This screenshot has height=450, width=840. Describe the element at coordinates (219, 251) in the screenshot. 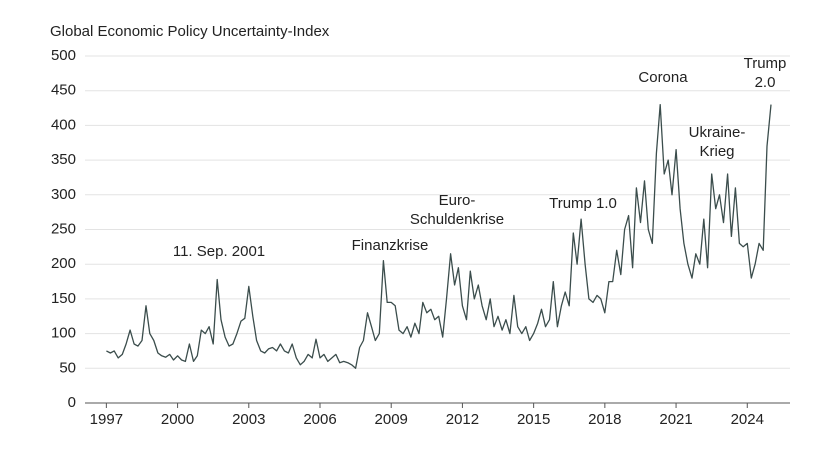

I see `annotation: 11. Sep. 2001` at that location.